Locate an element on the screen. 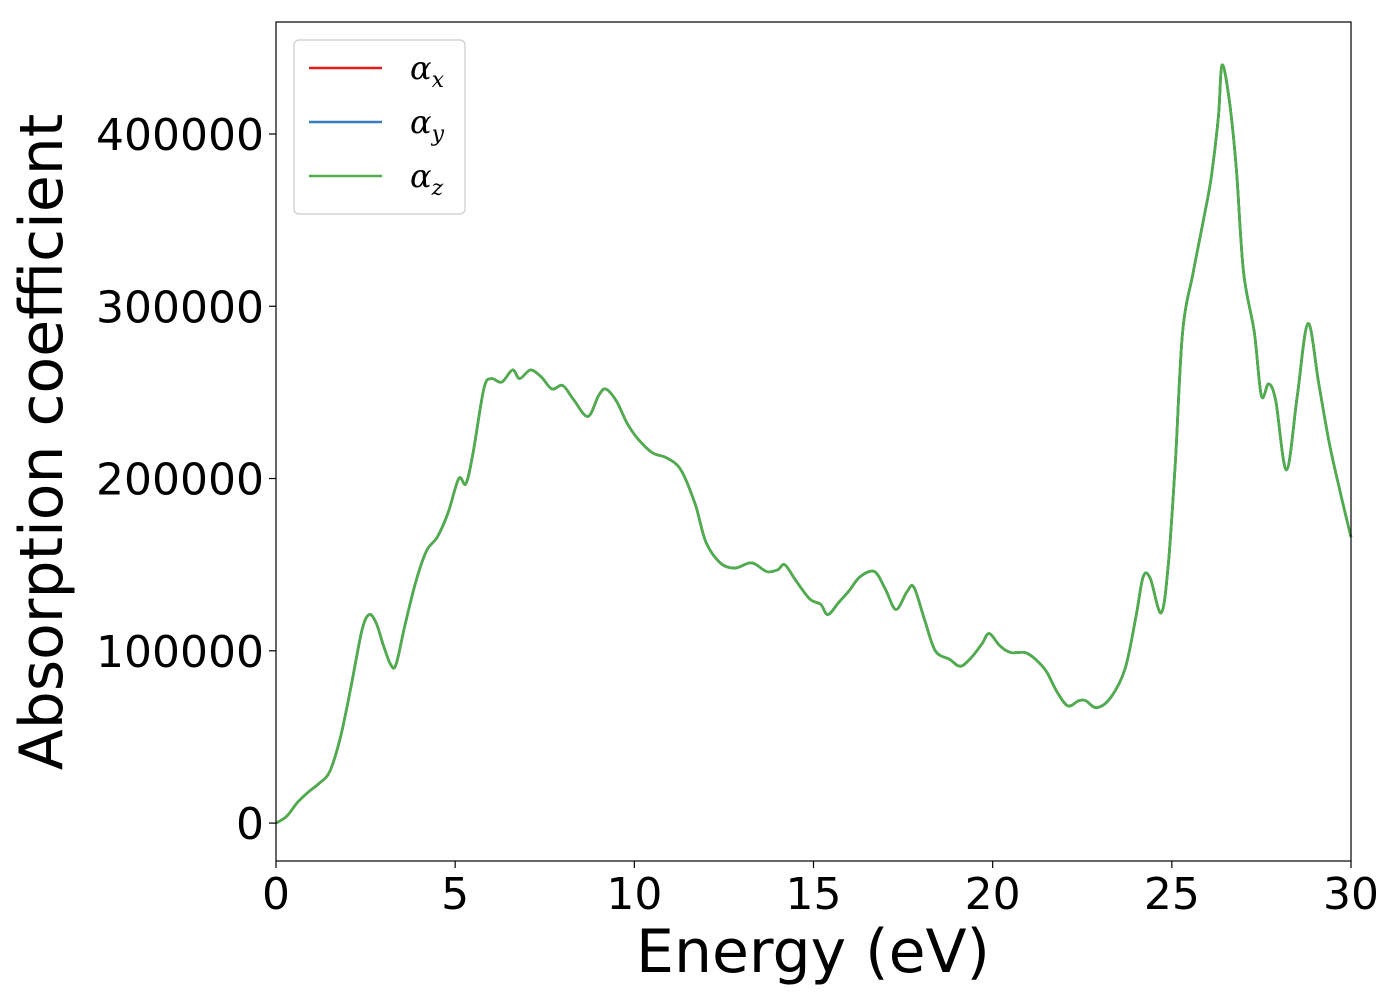 Image resolution: width=1400 pixels, height=1000 pixels. y-tick-label: 0 is located at coordinates (250, 824).